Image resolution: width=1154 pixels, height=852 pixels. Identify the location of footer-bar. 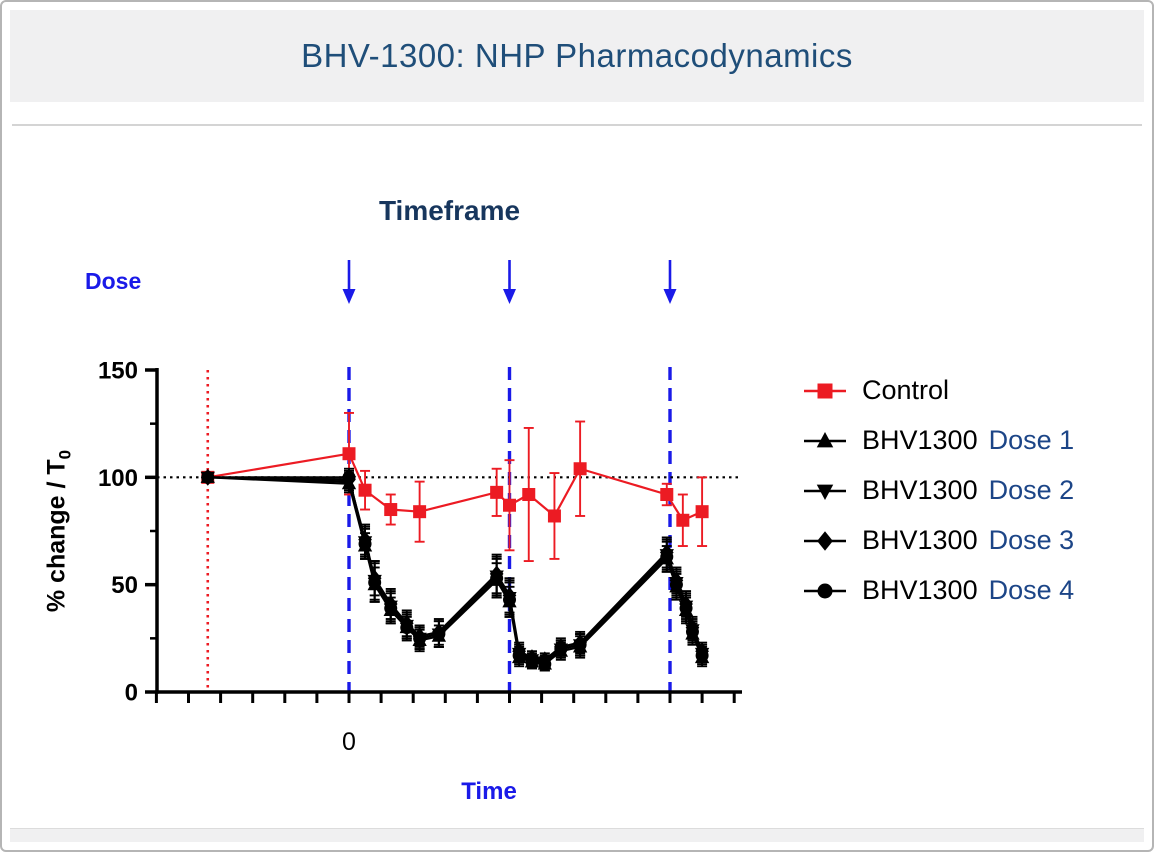
(577, 835).